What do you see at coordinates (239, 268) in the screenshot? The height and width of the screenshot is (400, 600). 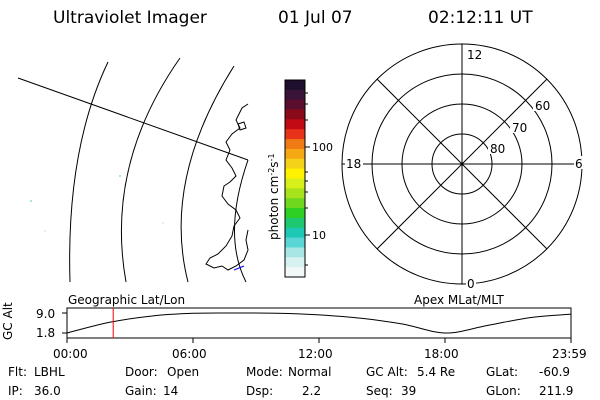 I see `map-blue-stroke` at bounding box center [239, 268].